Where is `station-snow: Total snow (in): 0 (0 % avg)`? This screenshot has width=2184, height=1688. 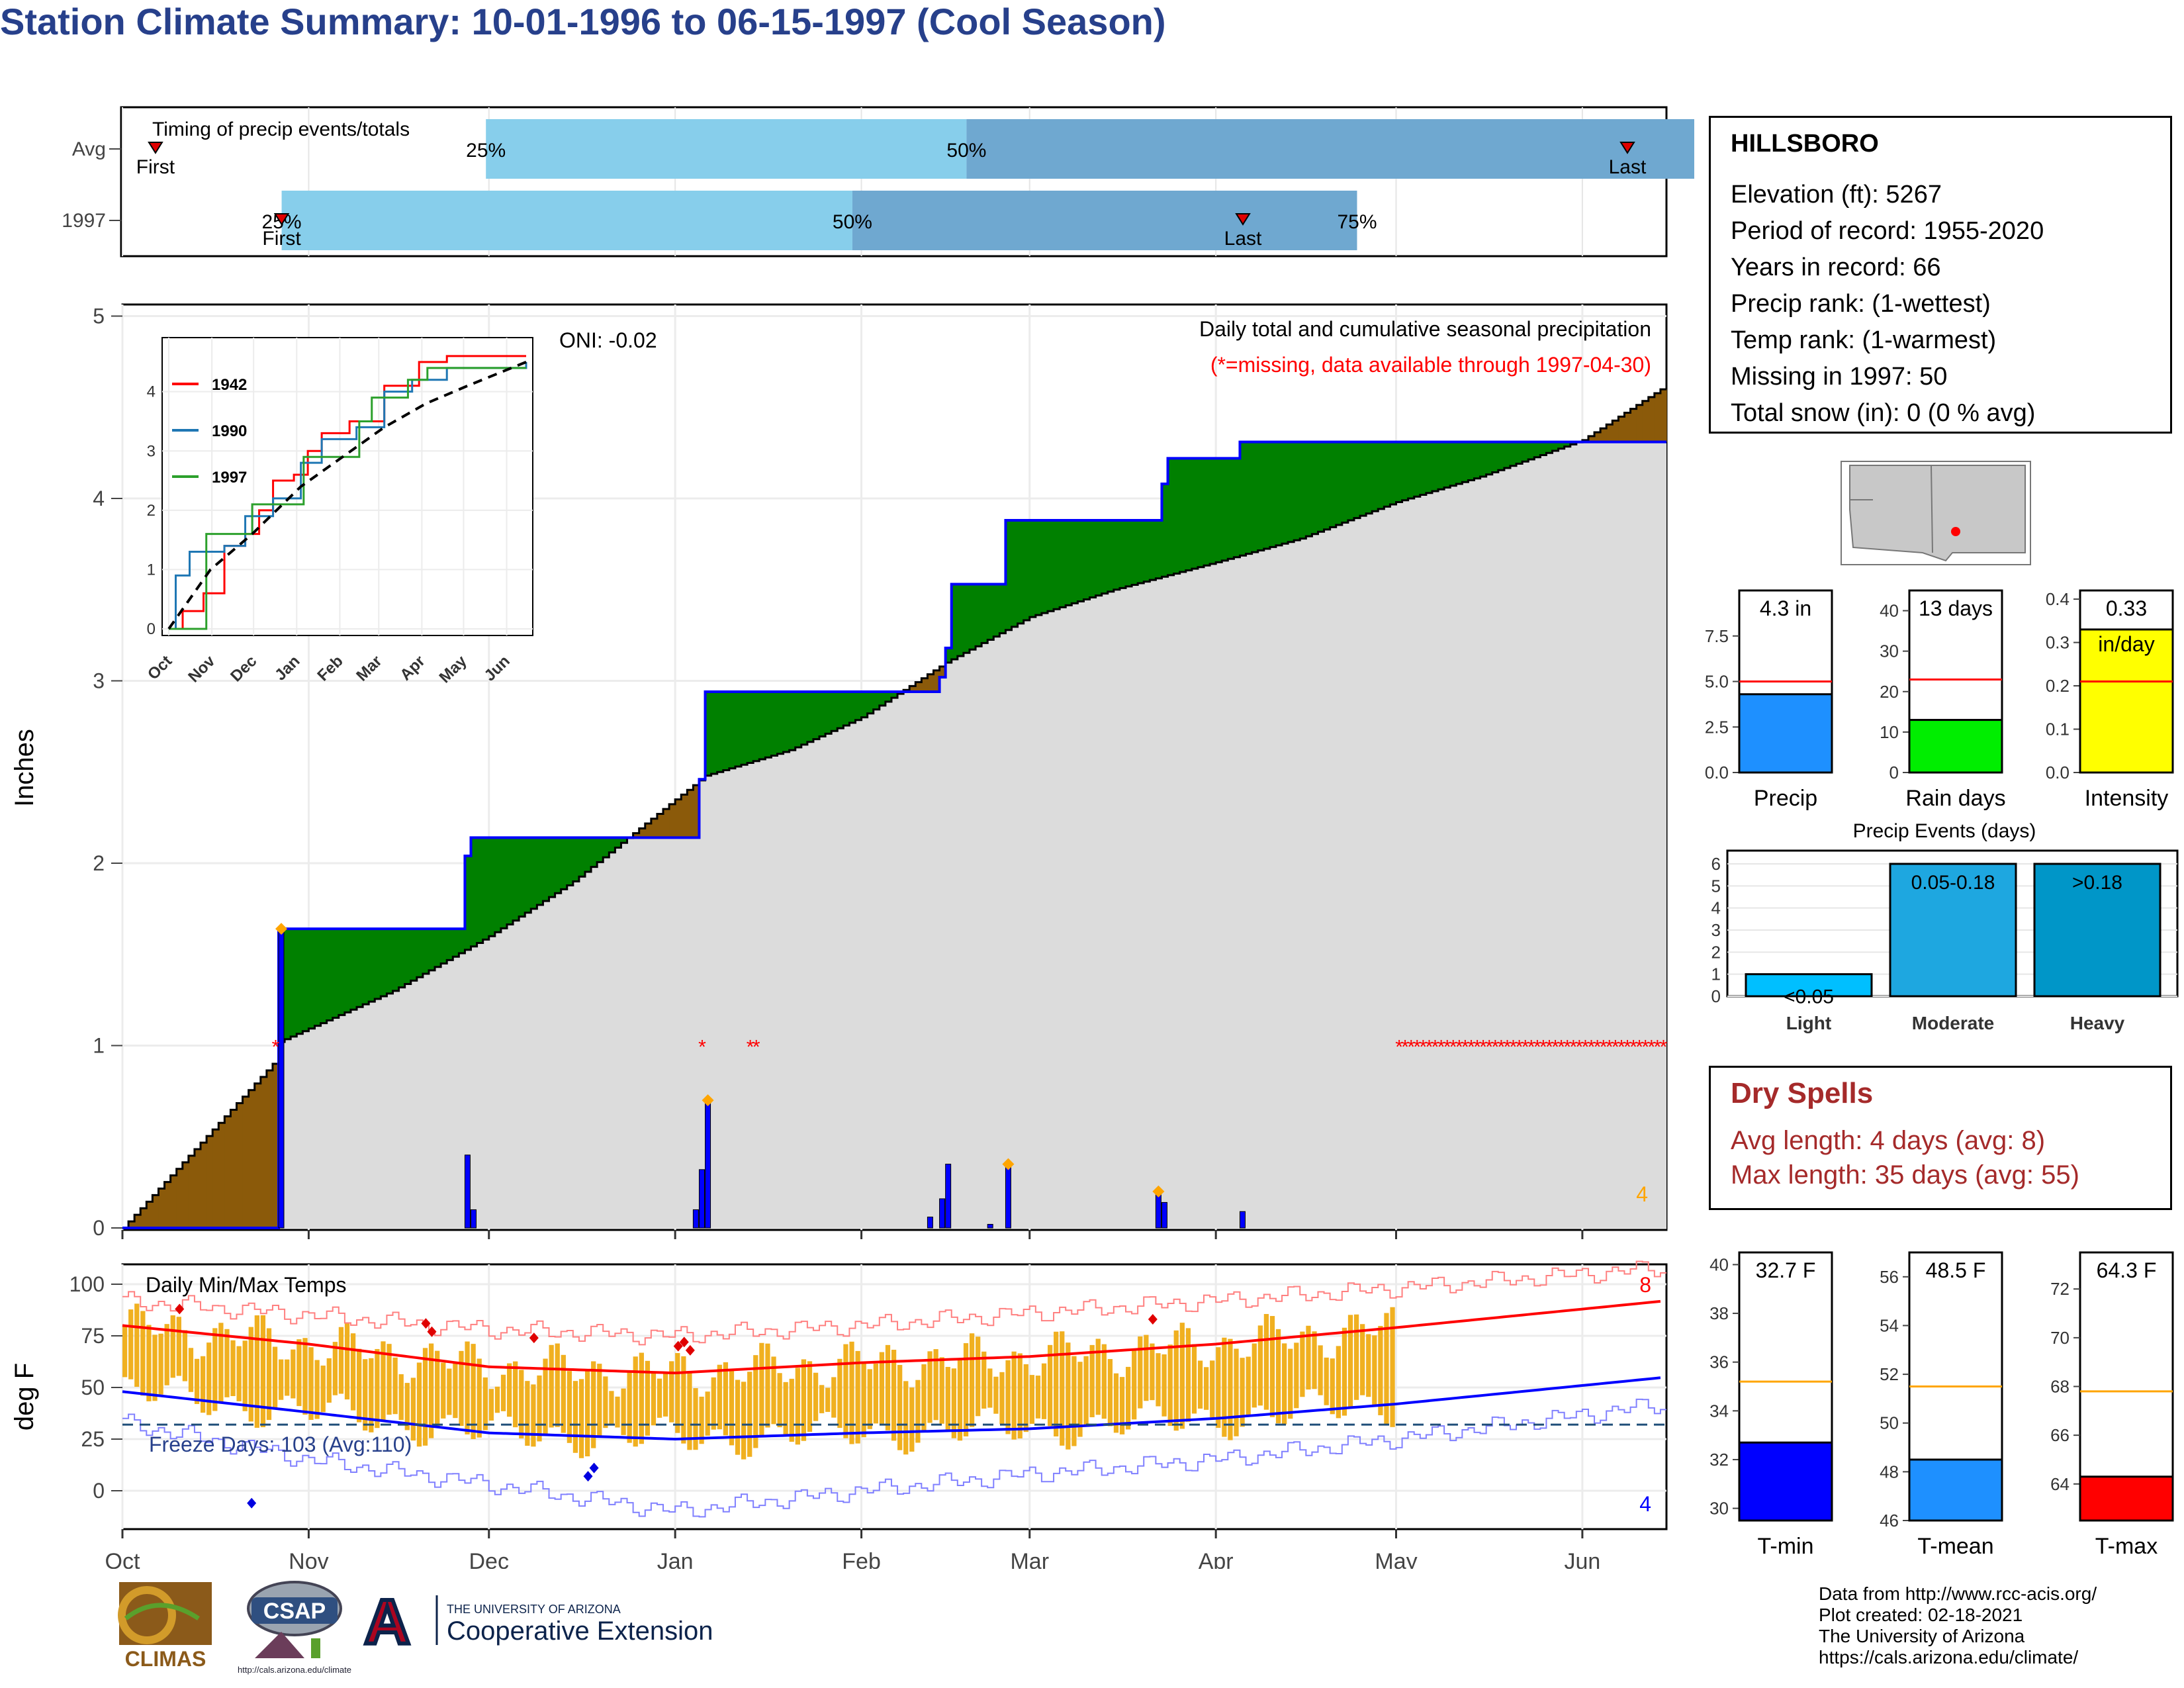
station-snow: Total snow (in): 0 (0 % avg) is located at coordinates (1883, 413).